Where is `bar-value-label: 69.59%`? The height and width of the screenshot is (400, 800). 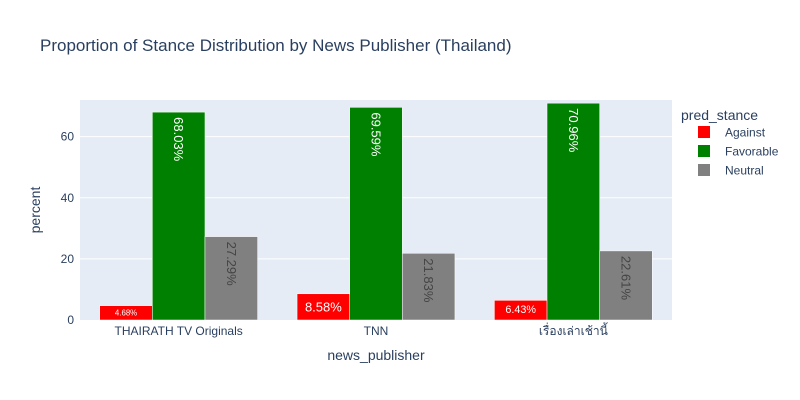
bar-value-label: 69.59% is located at coordinates (376, 134).